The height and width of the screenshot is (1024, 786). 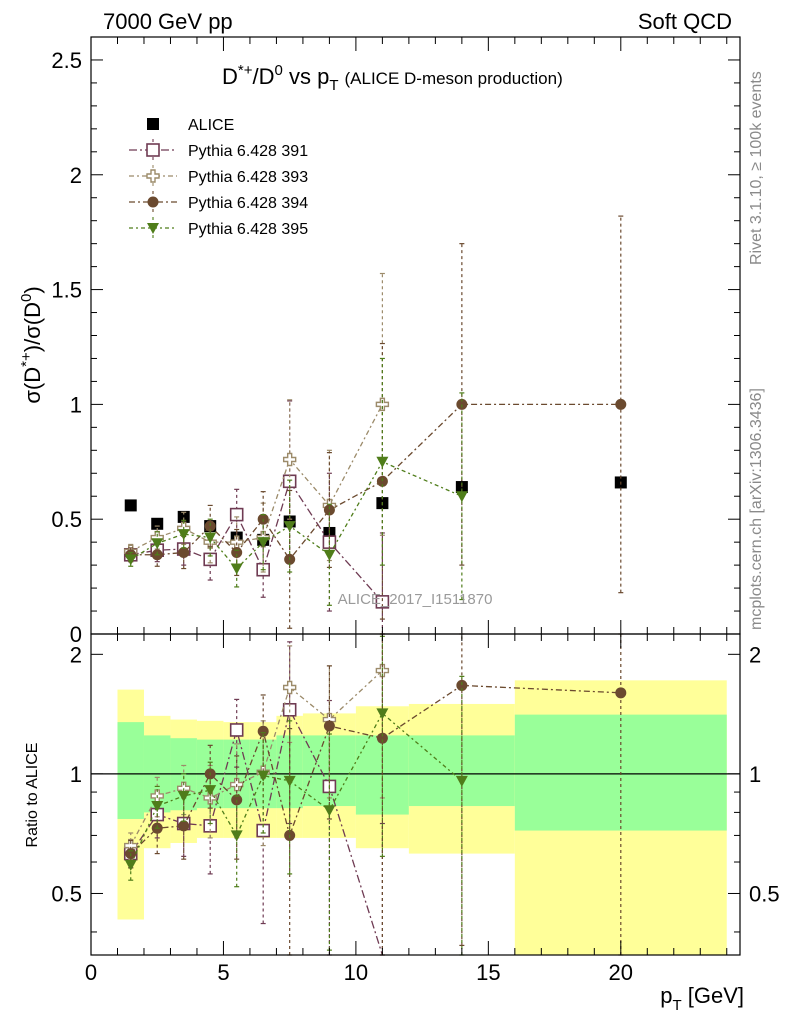 What do you see at coordinates (264, 76) in the screenshot?
I see `title-d0: /D` at bounding box center [264, 76].